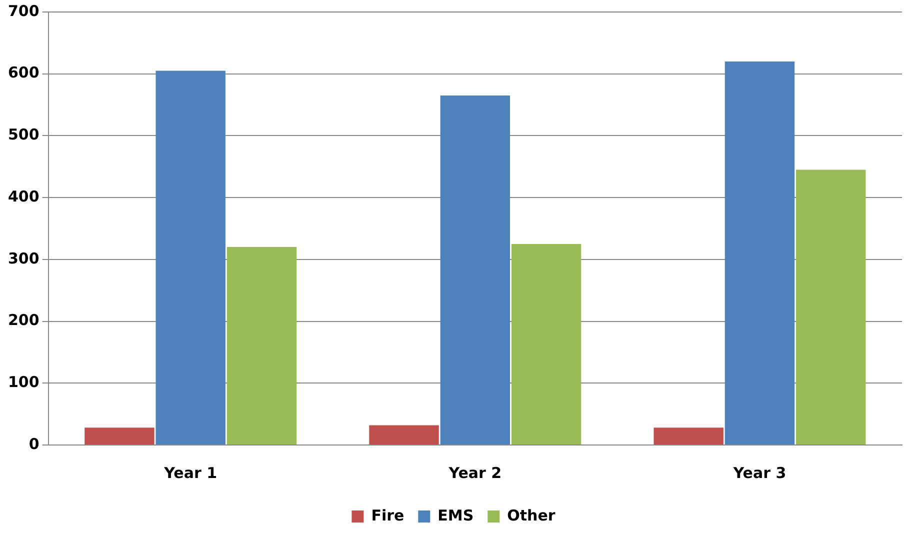 The width and height of the screenshot is (912, 539). Describe the element at coordinates (24, 135) in the screenshot. I see `y-tick-label: 500` at that location.